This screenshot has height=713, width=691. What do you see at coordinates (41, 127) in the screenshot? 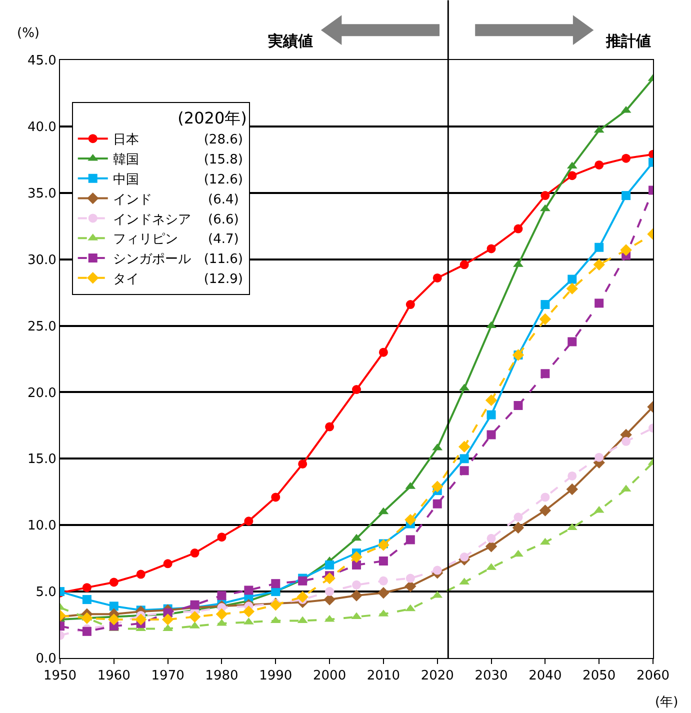
I see `y-tick-label: 40.0` at bounding box center [41, 127].